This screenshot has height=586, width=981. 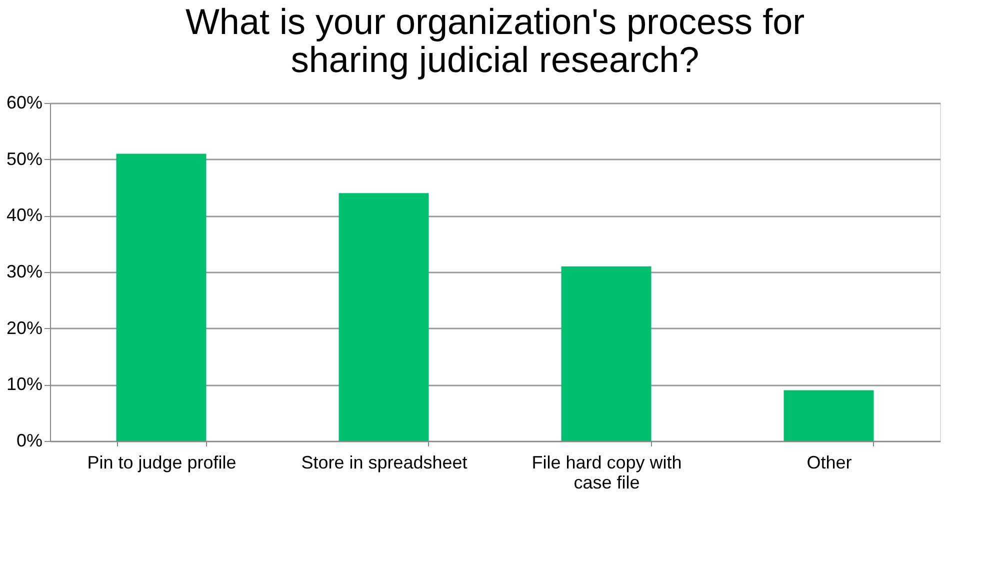 What do you see at coordinates (24, 215) in the screenshot?
I see `y-tick-label: 40%` at bounding box center [24, 215].